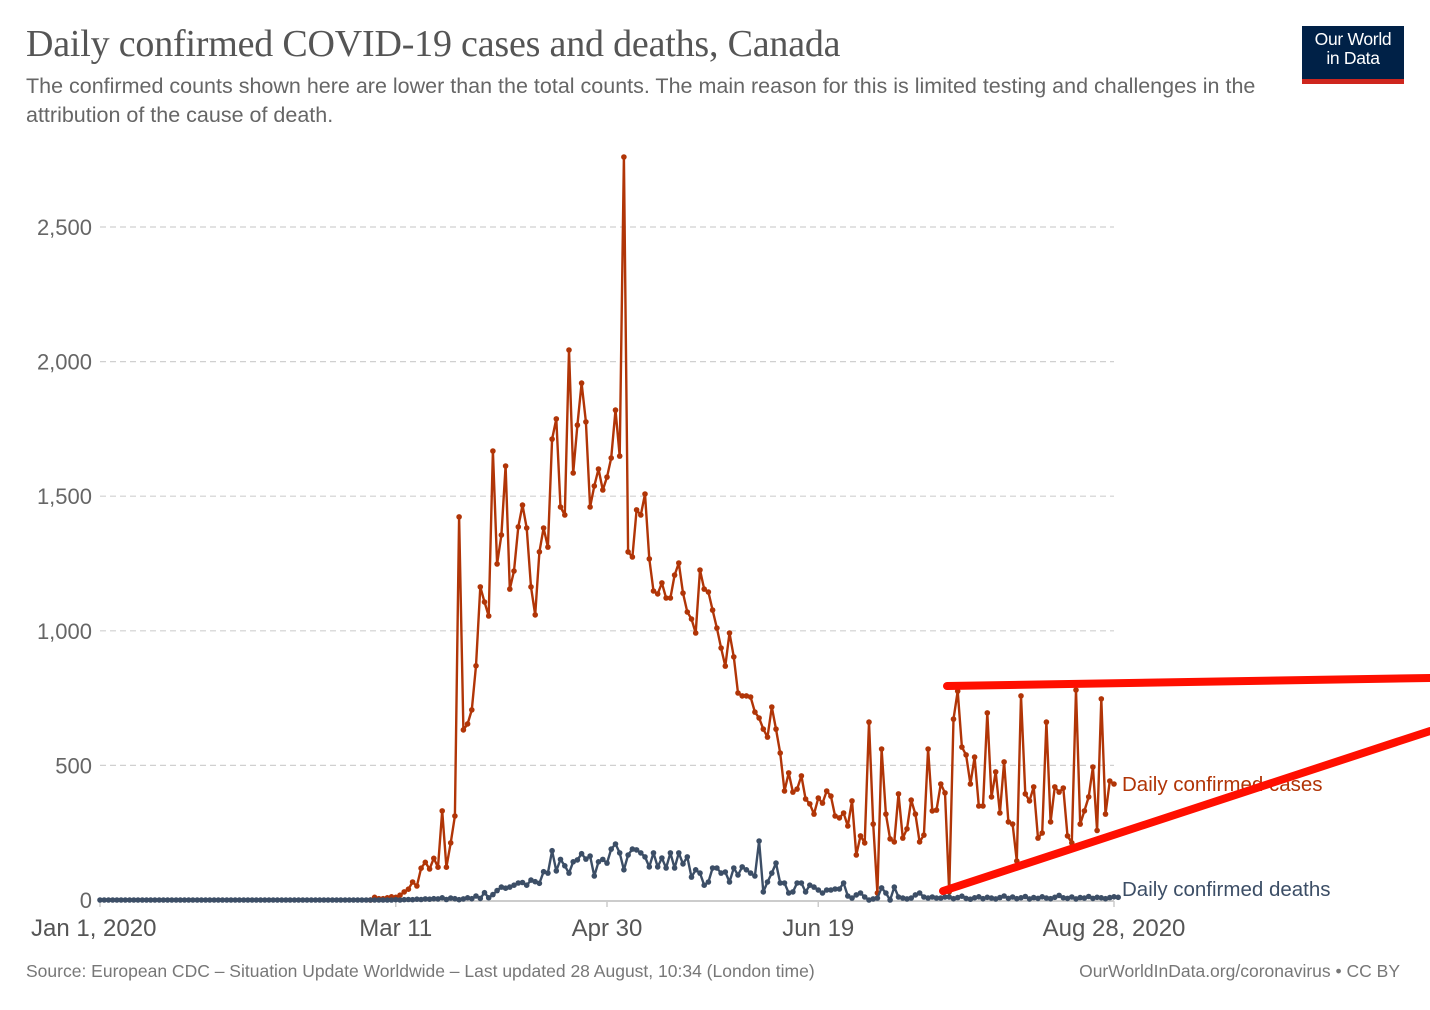 The width and height of the screenshot is (1430, 1010). What do you see at coordinates (1353, 55) in the screenshot?
I see `owid-logo: Our World in Data` at bounding box center [1353, 55].